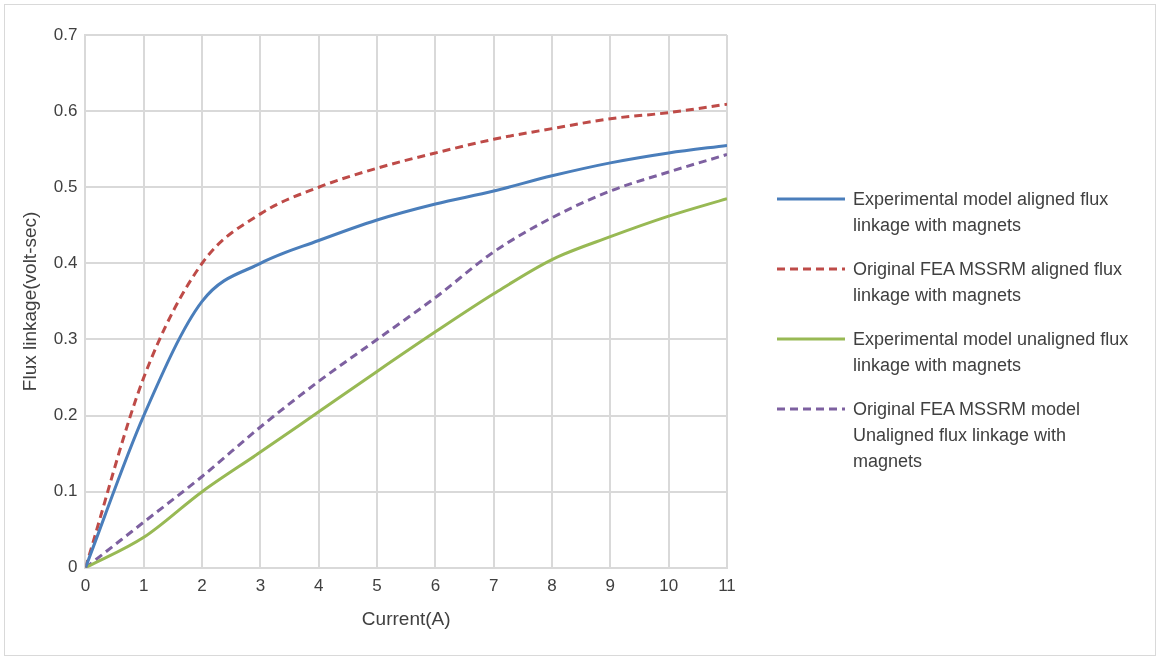 The width and height of the screenshot is (1158, 658). What do you see at coordinates (988, 282) in the screenshot?
I see `legend-label: Original FEA MSSRM aligned flux linkage with magnets` at bounding box center [988, 282].